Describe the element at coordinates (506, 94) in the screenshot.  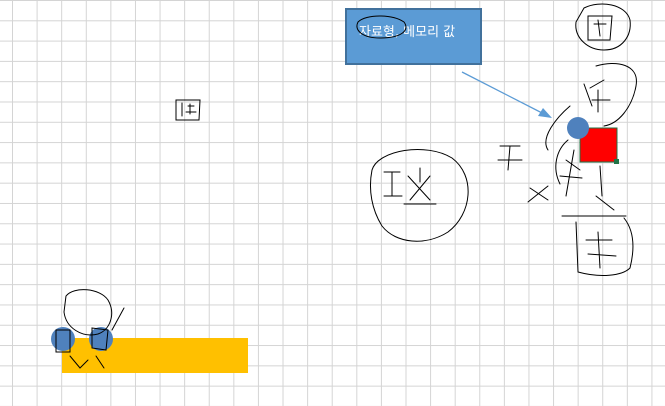
I see `connector-arrow` at that location.